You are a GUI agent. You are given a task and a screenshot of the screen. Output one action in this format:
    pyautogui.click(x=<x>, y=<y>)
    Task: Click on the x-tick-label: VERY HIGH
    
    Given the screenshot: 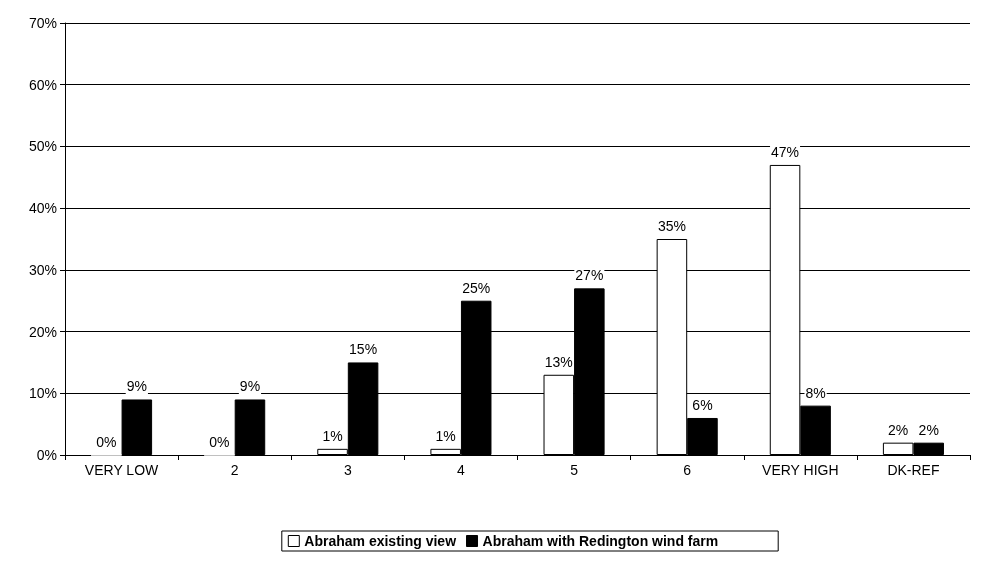 What is the action you would take?
    pyautogui.click(x=800, y=470)
    